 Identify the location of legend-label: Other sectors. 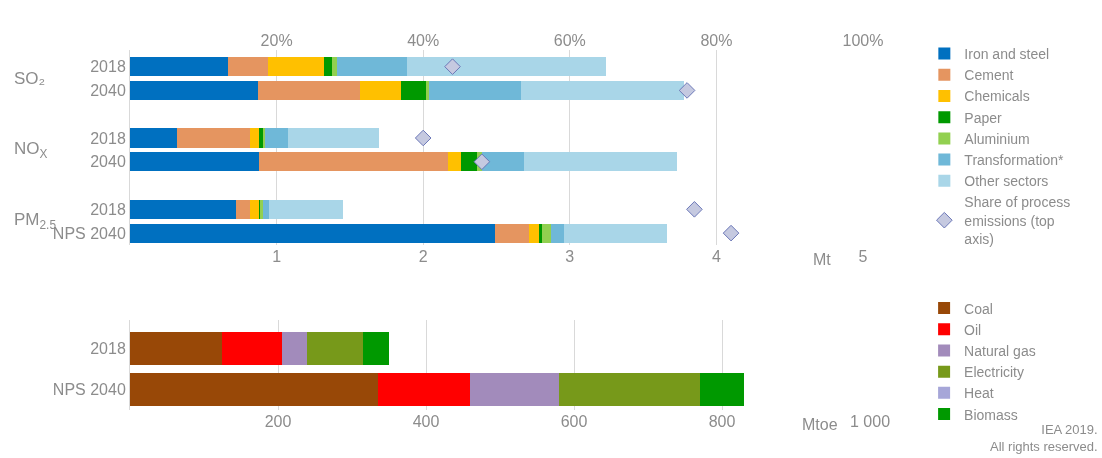
(1006, 181).